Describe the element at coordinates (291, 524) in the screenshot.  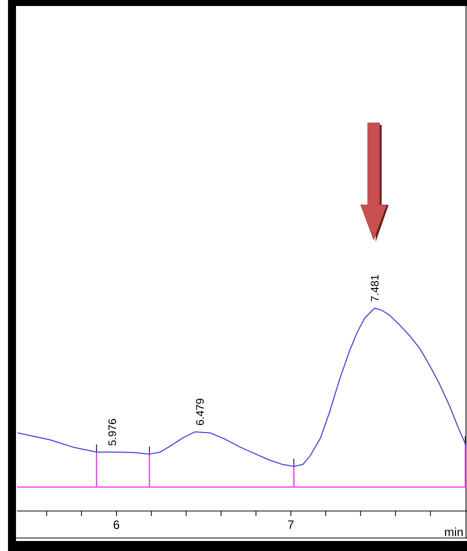
I see `x-tick-label: 7` at that location.